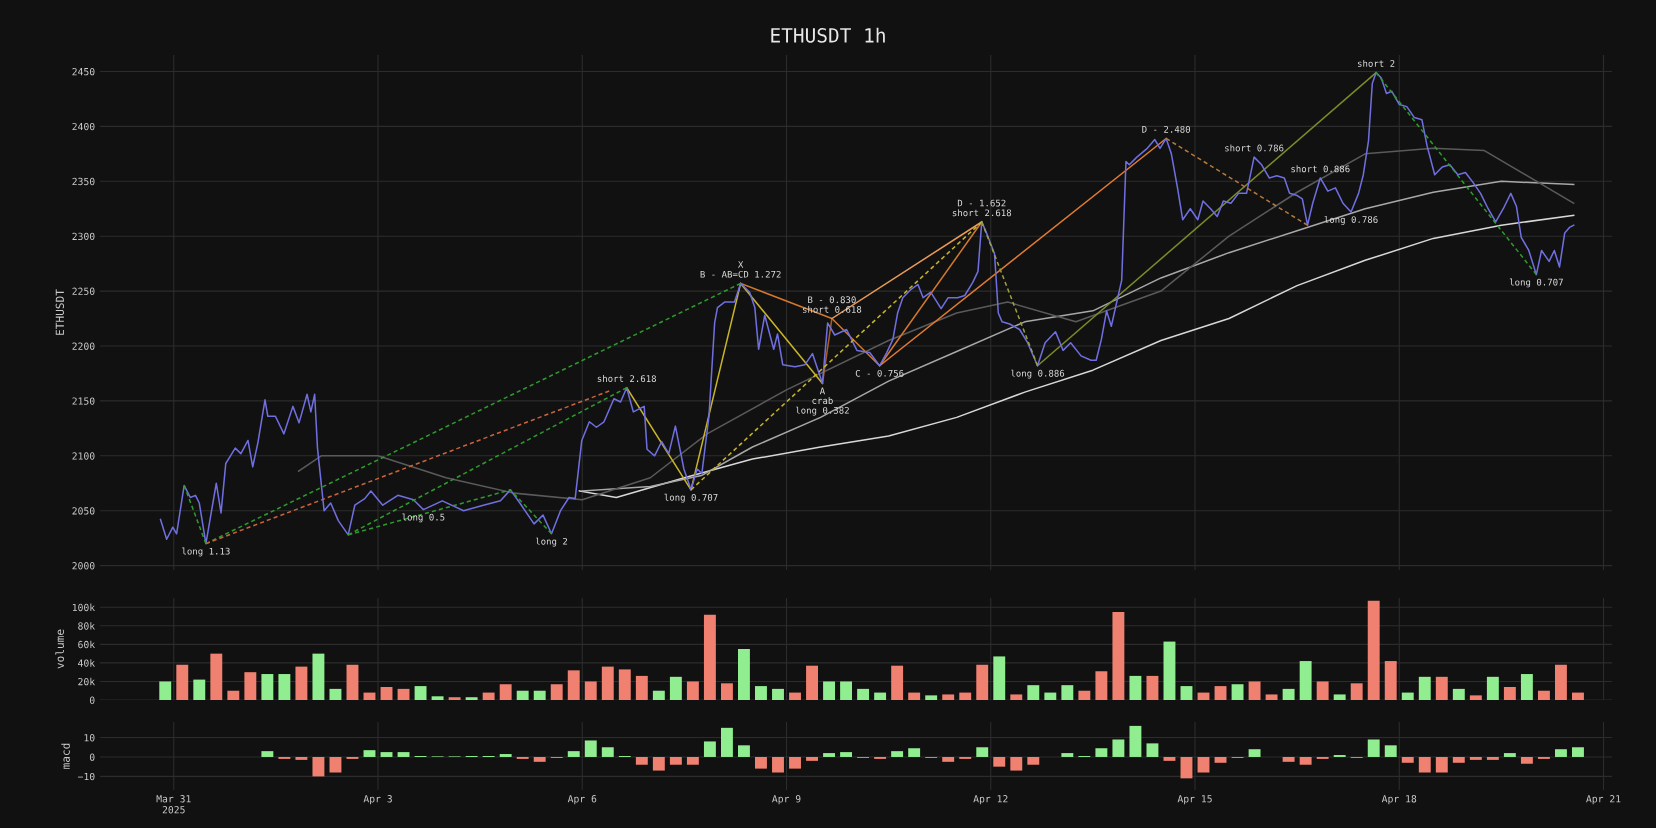  Describe the element at coordinates (60, 312) in the screenshot. I see `y-axis-title: ETHUSDT` at that location.